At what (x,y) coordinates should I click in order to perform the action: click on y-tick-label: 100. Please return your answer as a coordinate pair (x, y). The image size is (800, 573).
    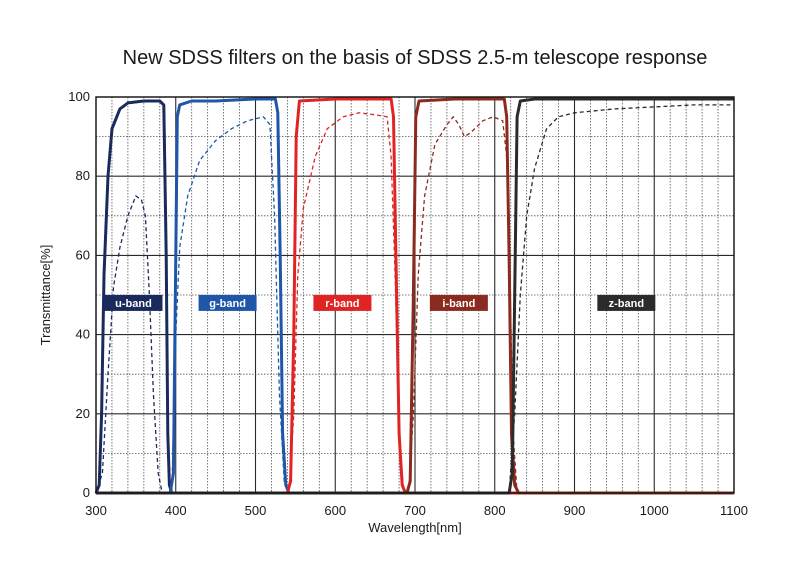
    Looking at the image, I should click on (79, 96).